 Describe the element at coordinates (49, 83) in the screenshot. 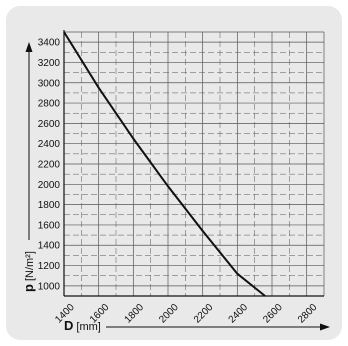

I see `y-tick-label: 3000` at that location.